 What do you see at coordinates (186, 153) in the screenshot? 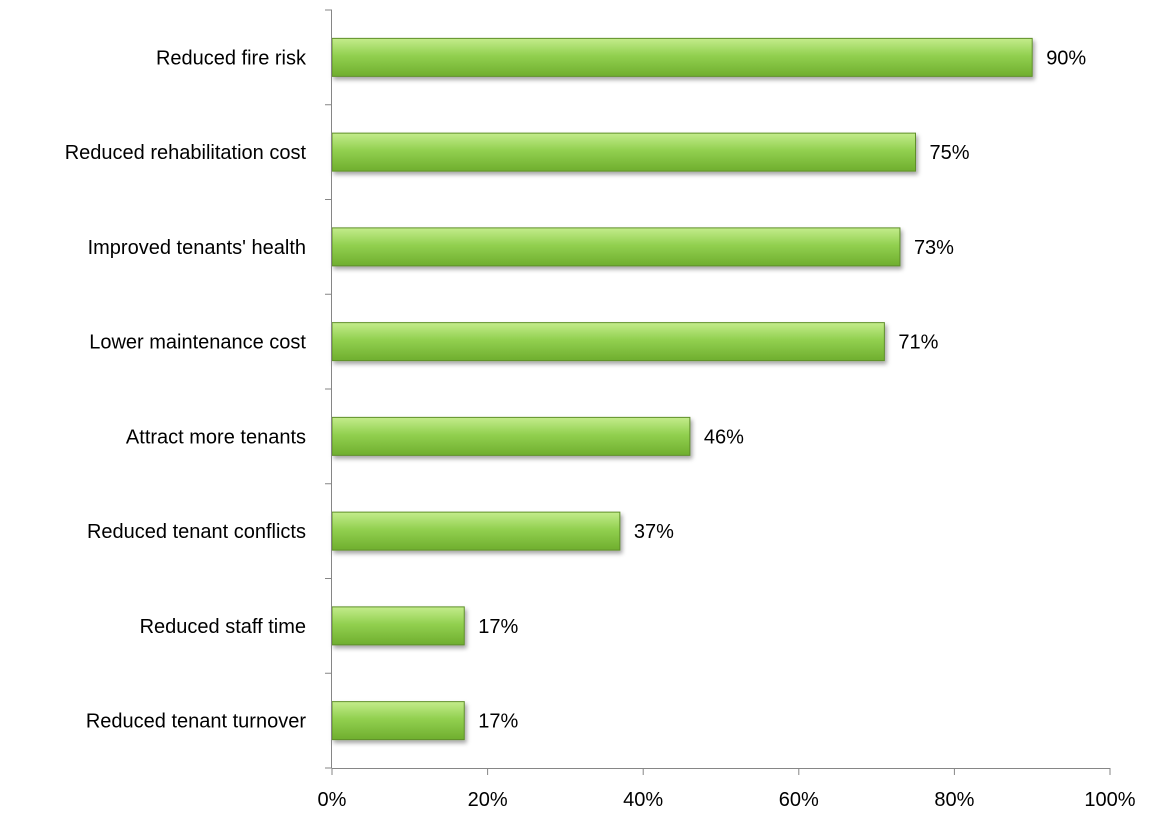
I see `category-label: Reduced rehabilitation cost` at bounding box center [186, 153].